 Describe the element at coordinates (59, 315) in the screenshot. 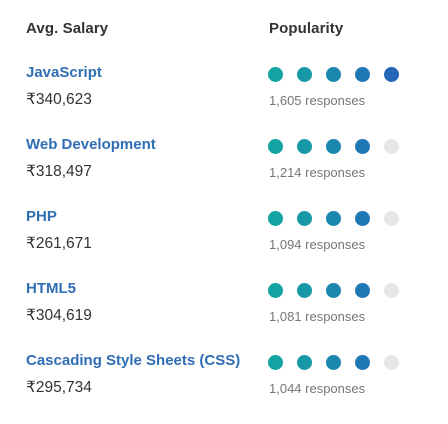

I see `avg-salary-value: ₹304,619` at that location.